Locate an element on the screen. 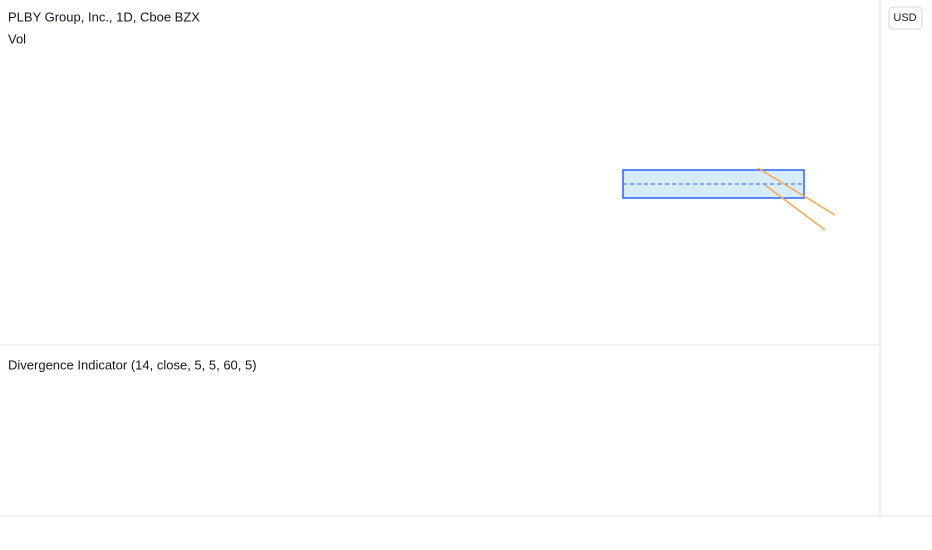 The width and height of the screenshot is (932, 550). chart-title: PLBY Group, Inc., 1D, Cboe BZX is located at coordinates (104, 16).